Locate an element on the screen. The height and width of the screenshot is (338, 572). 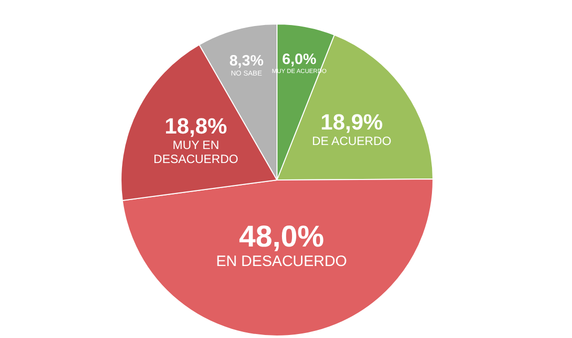
data-label: 8,3% is located at coordinates (246, 61).